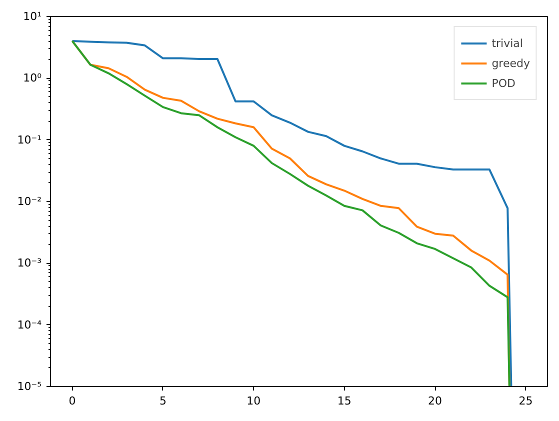 The image size is (559, 421). What do you see at coordinates (32, 78) in the screenshot?
I see `y-tick-label: 10⁰` at bounding box center [32, 78].